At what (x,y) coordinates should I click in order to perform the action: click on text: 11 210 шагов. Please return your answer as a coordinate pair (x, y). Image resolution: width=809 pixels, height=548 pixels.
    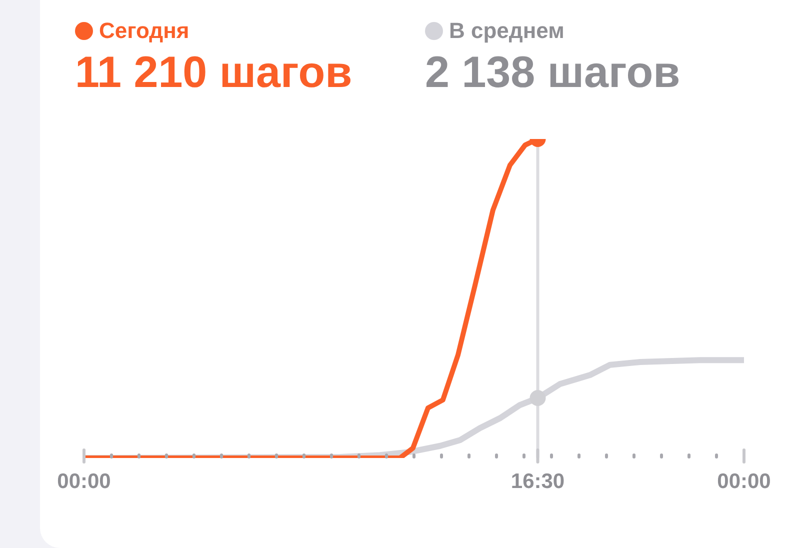
    Looking at the image, I should click on (213, 72).